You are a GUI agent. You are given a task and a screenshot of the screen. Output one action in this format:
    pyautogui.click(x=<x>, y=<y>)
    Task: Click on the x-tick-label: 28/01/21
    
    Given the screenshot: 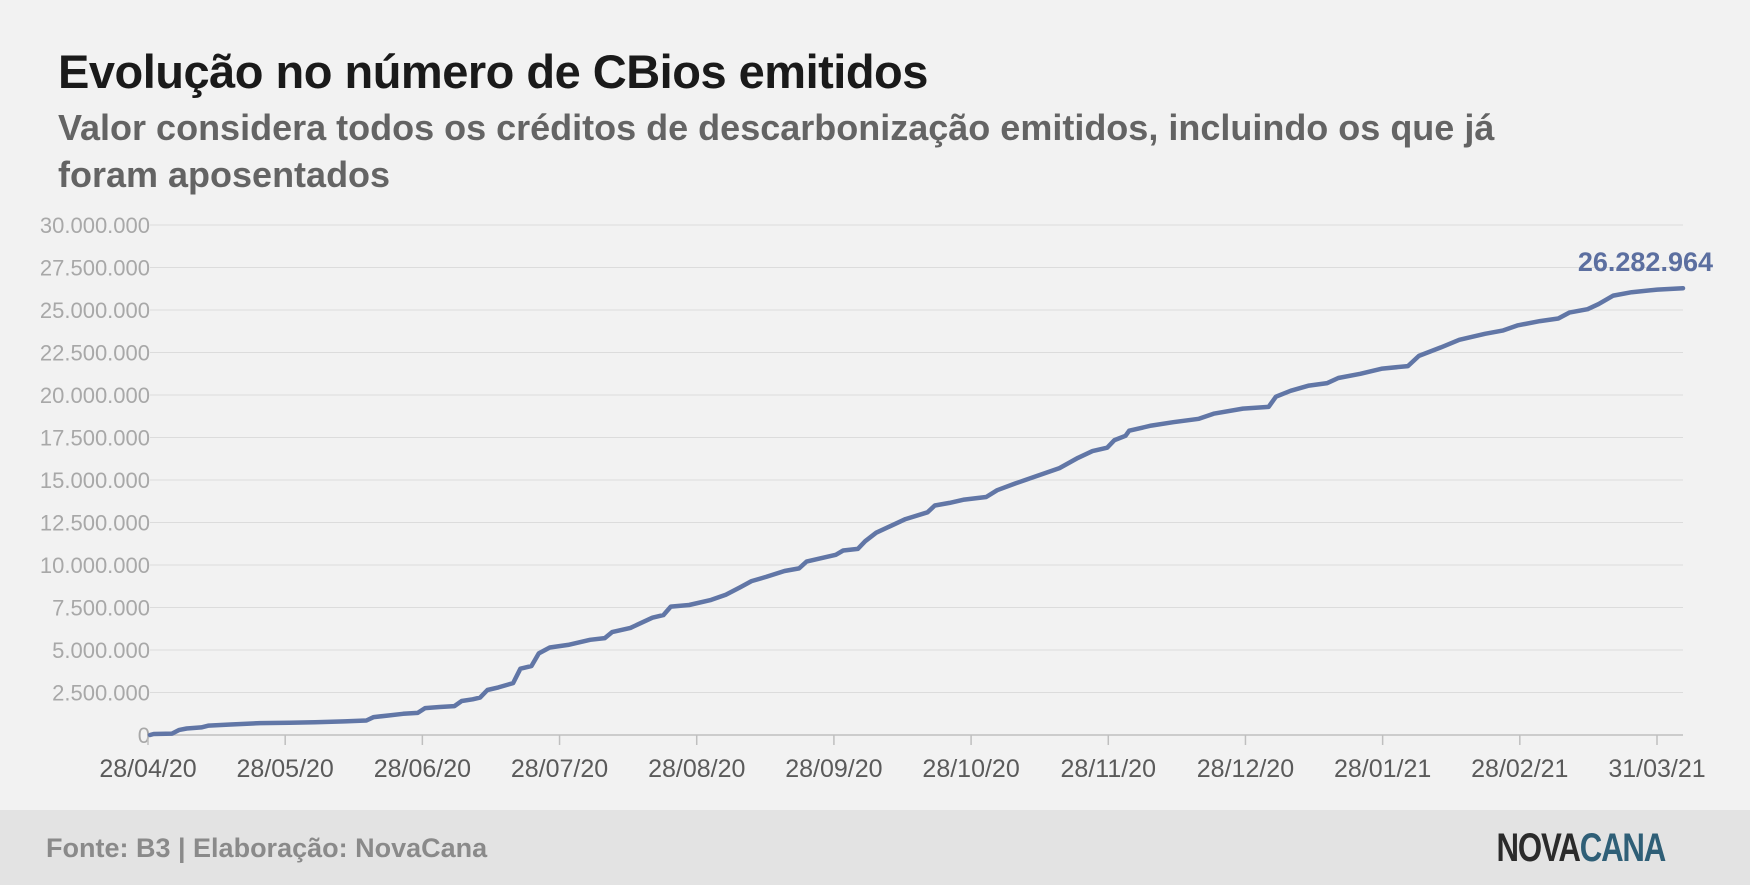 What is the action you would take?
    pyautogui.click(x=1382, y=769)
    